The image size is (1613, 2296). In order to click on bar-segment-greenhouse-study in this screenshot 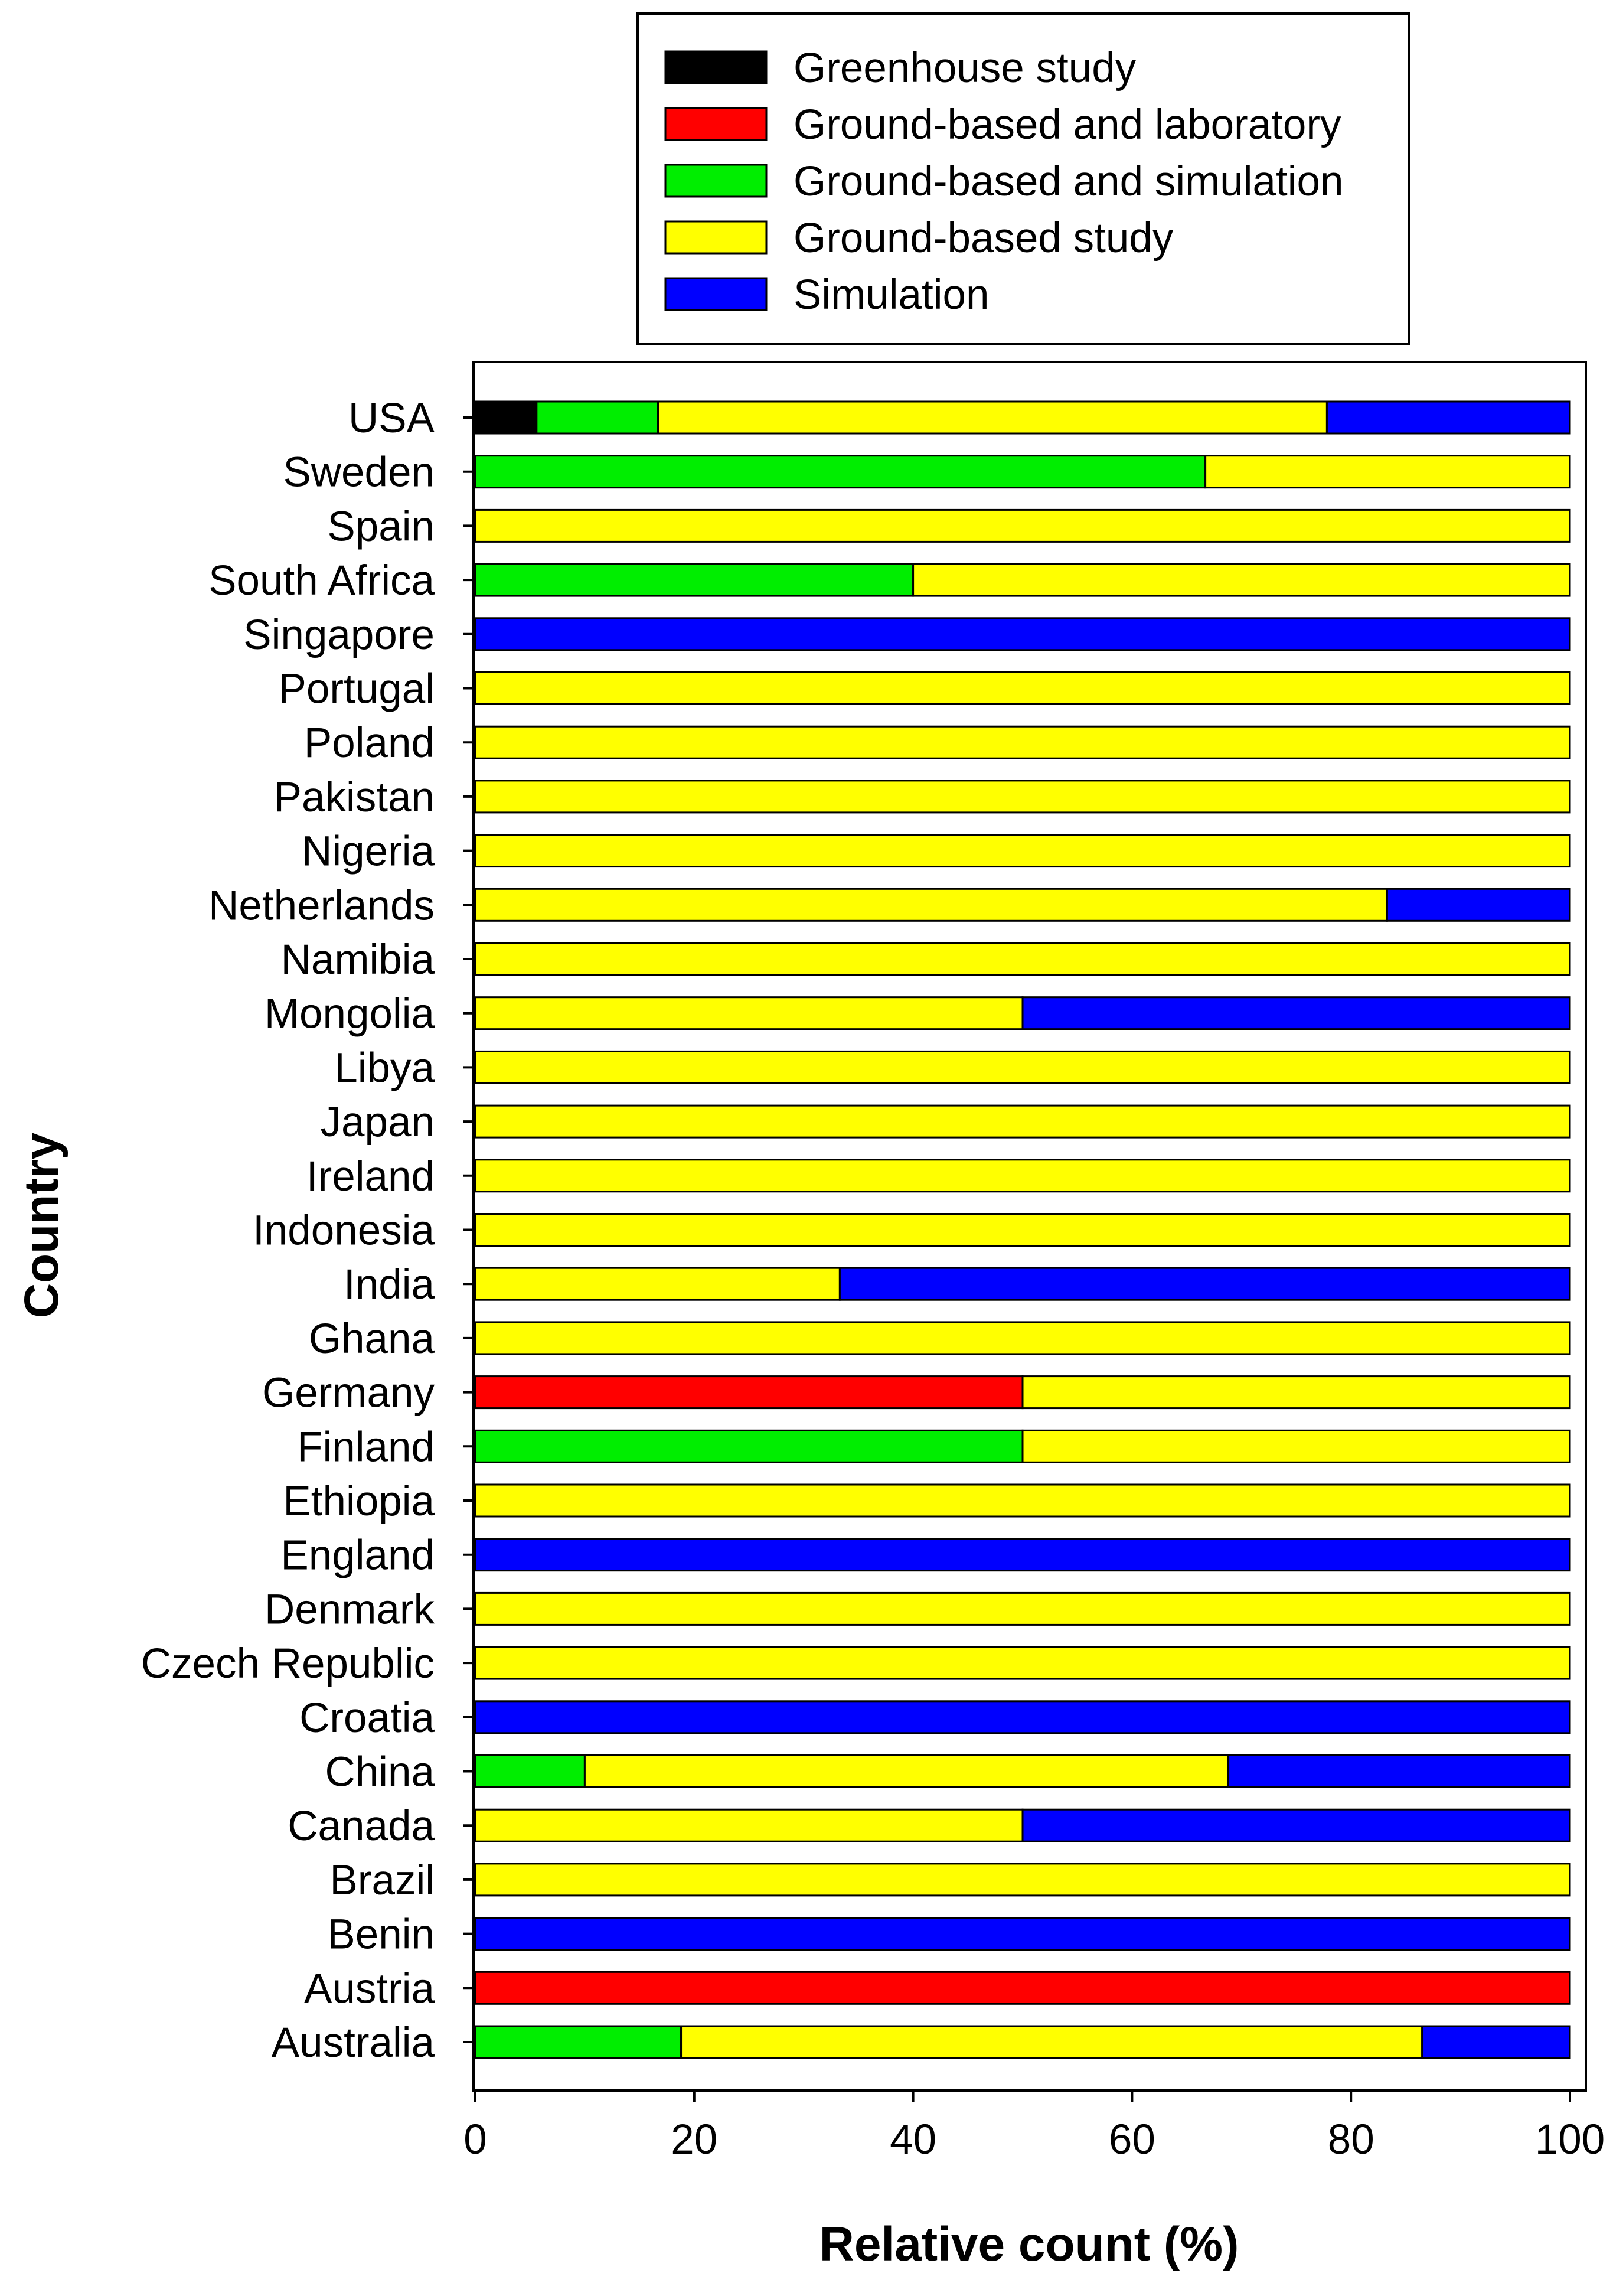, I will do `click(506, 418)`.